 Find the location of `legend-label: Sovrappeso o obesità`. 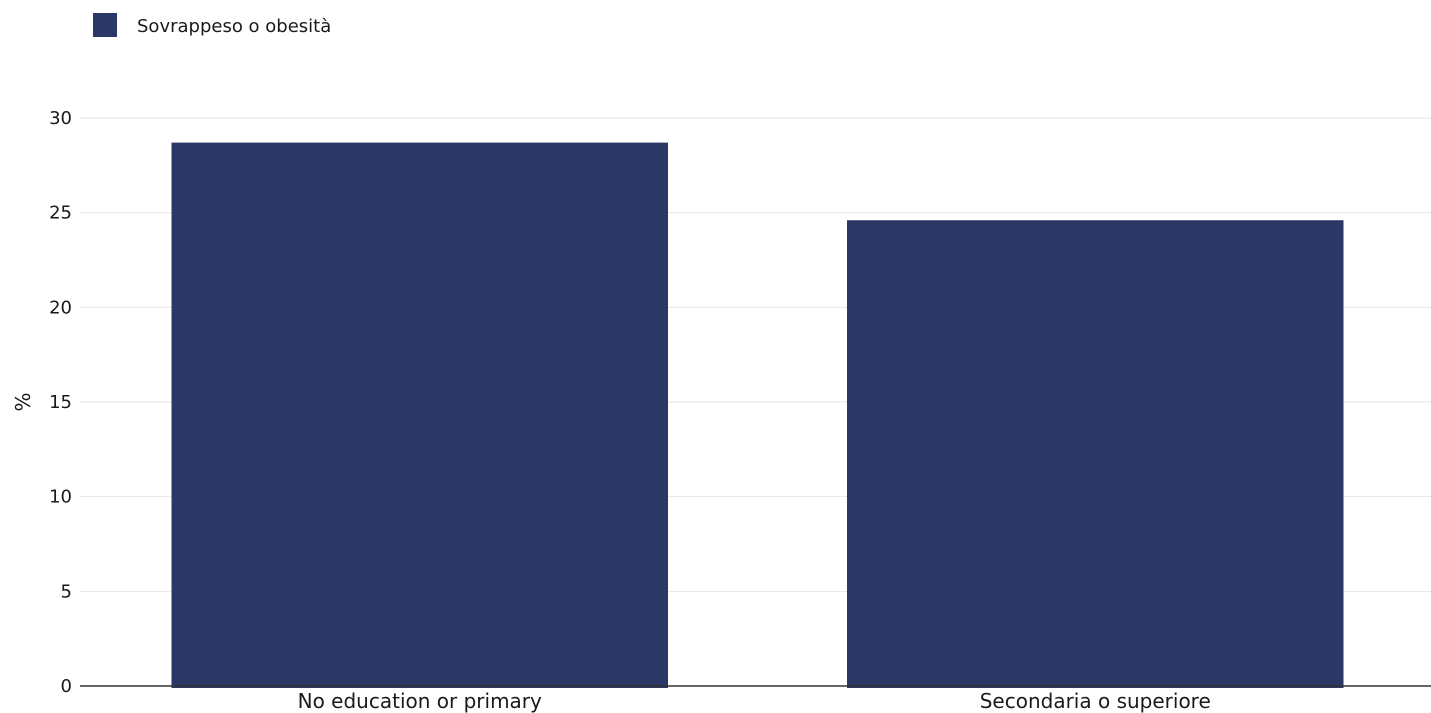

legend-label: Sovrappeso o obesità is located at coordinates (234, 26).